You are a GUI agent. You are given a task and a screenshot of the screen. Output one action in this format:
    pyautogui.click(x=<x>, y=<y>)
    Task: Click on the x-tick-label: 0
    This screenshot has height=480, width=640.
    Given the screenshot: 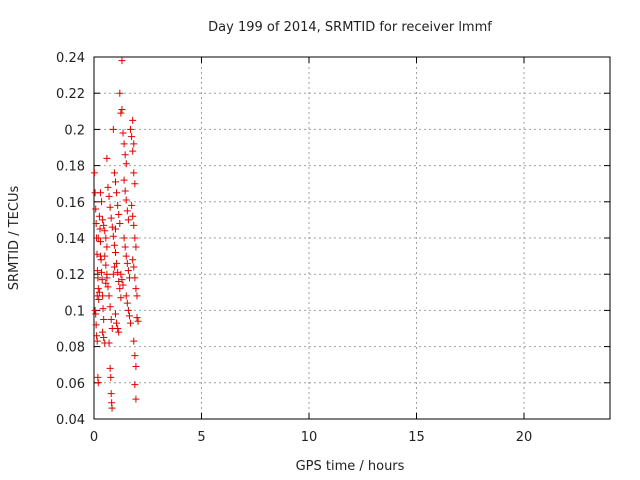 What is the action you would take?
    pyautogui.click(x=94, y=437)
    